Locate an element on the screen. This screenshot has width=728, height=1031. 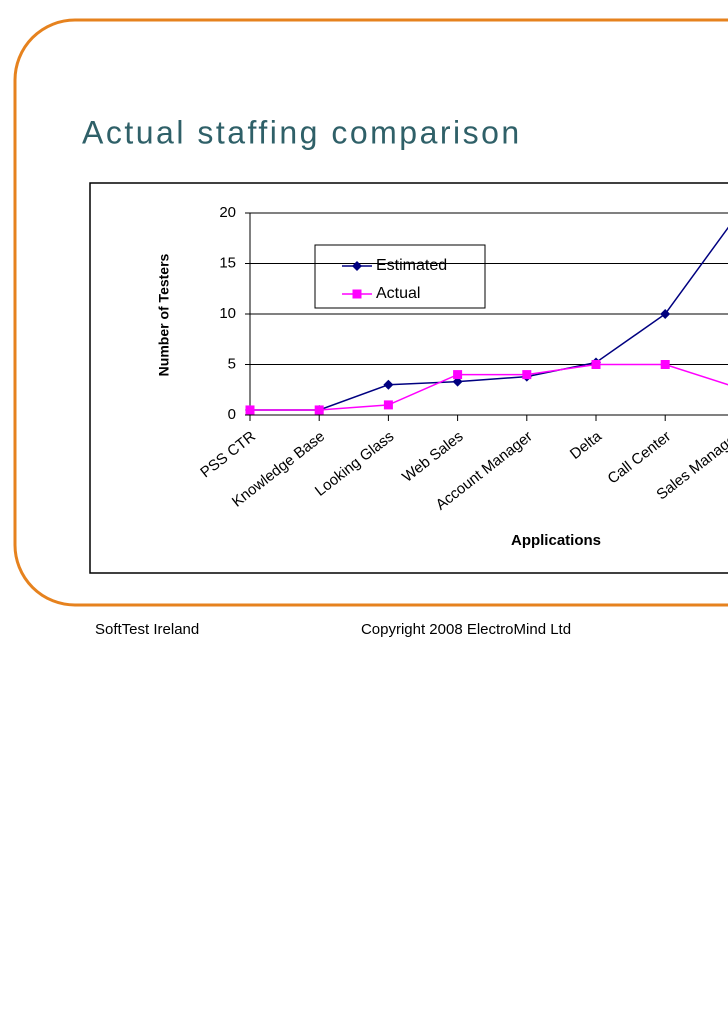
footer-left: SoftTest Ireland is located at coordinates (147, 629).